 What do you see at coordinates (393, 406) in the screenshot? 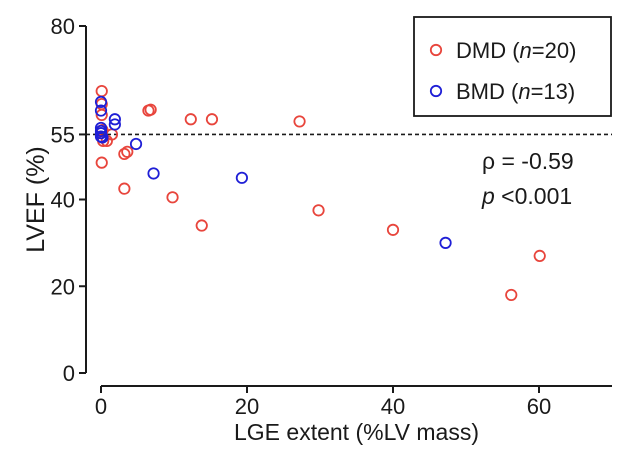
I see `x-tick-label: 40` at bounding box center [393, 406].